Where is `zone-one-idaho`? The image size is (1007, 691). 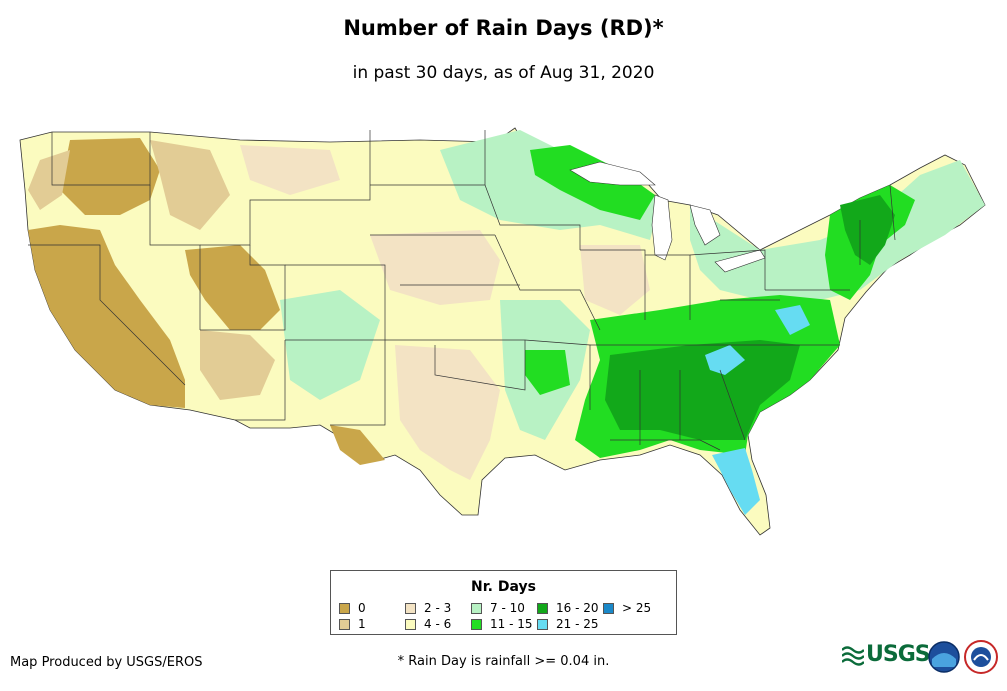
zone-one-idaho is located at coordinates (190, 185).